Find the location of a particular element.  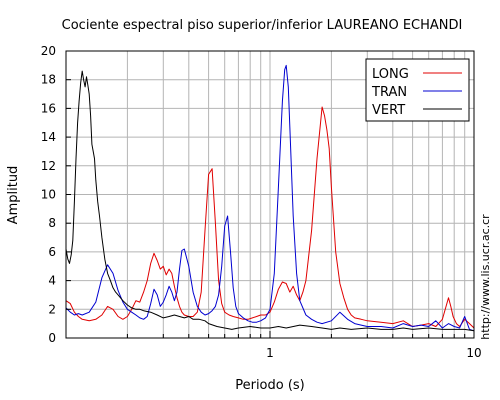

website-label: http://www.lis.ucr.ac.cr is located at coordinates (485, 277).